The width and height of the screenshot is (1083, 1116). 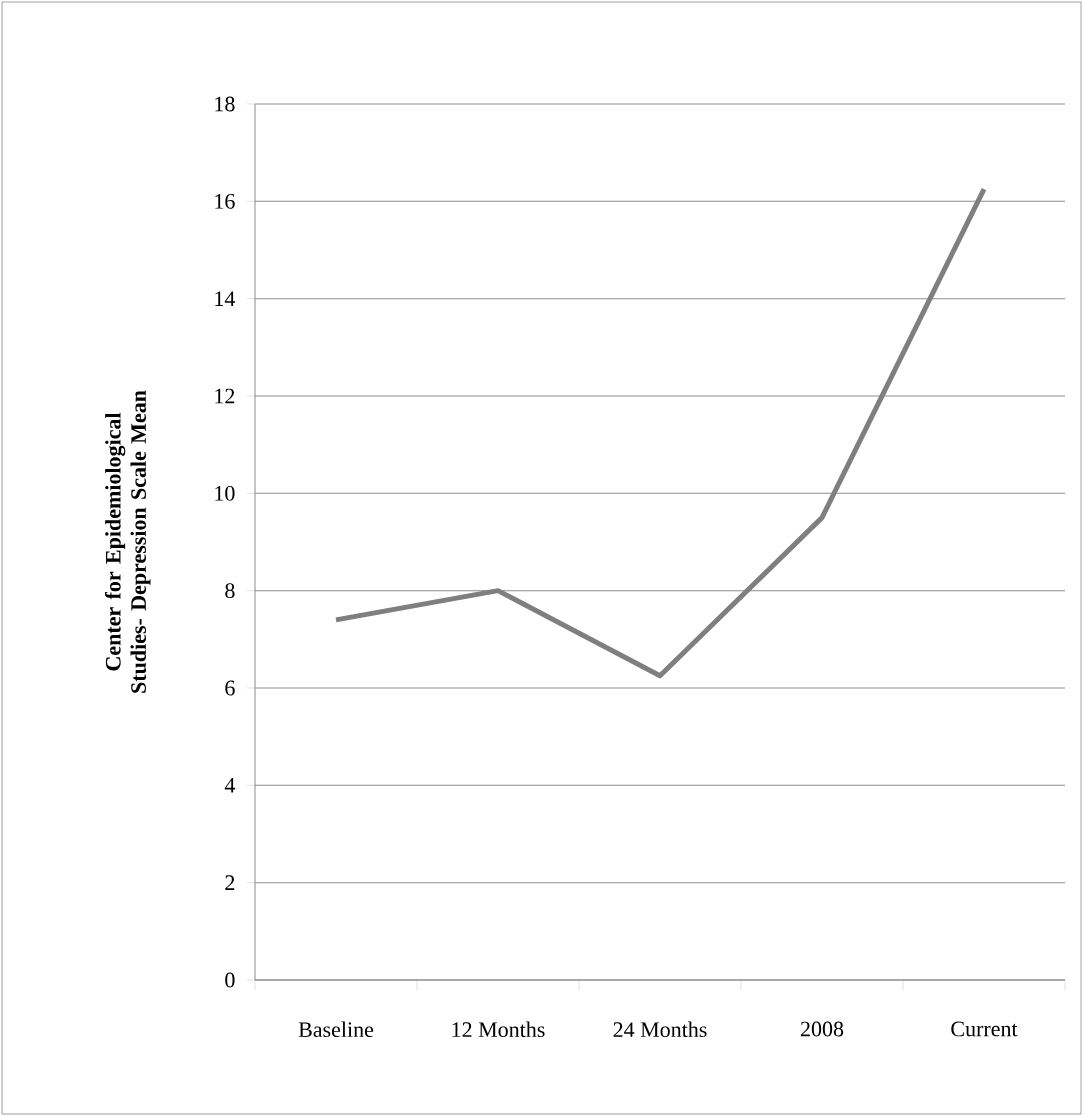 What do you see at coordinates (225, 493) in the screenshot?
I see `y-tick-label: 10` at bounding box center [225, 493].